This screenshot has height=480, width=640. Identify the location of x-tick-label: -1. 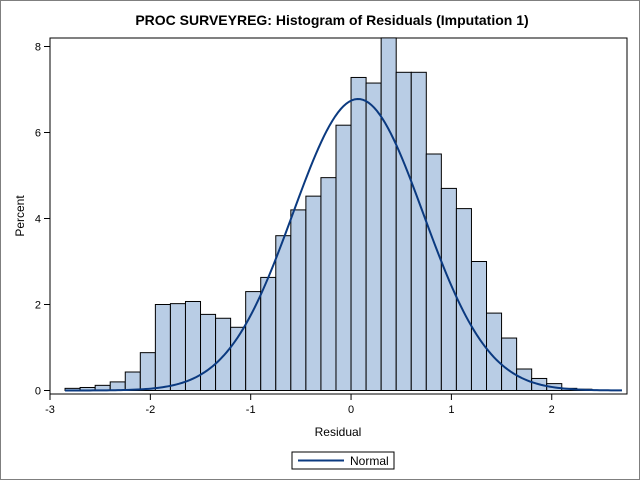
(251, 410).